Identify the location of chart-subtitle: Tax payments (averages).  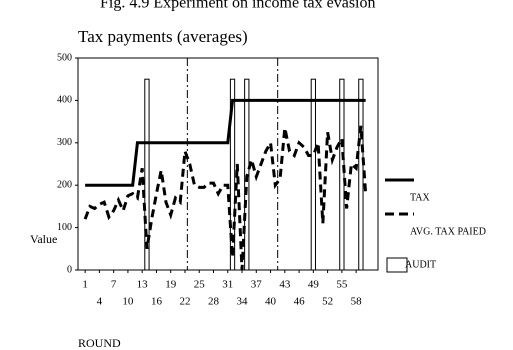
(163, 36).